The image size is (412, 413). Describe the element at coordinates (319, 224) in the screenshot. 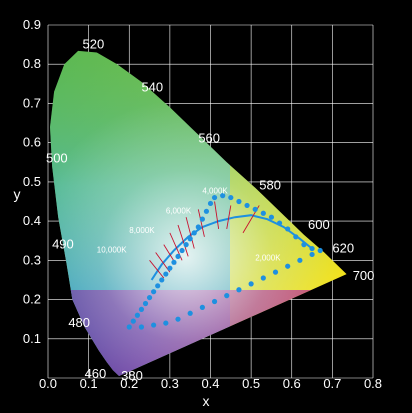

I see `wavelength-label: 600` at that location.